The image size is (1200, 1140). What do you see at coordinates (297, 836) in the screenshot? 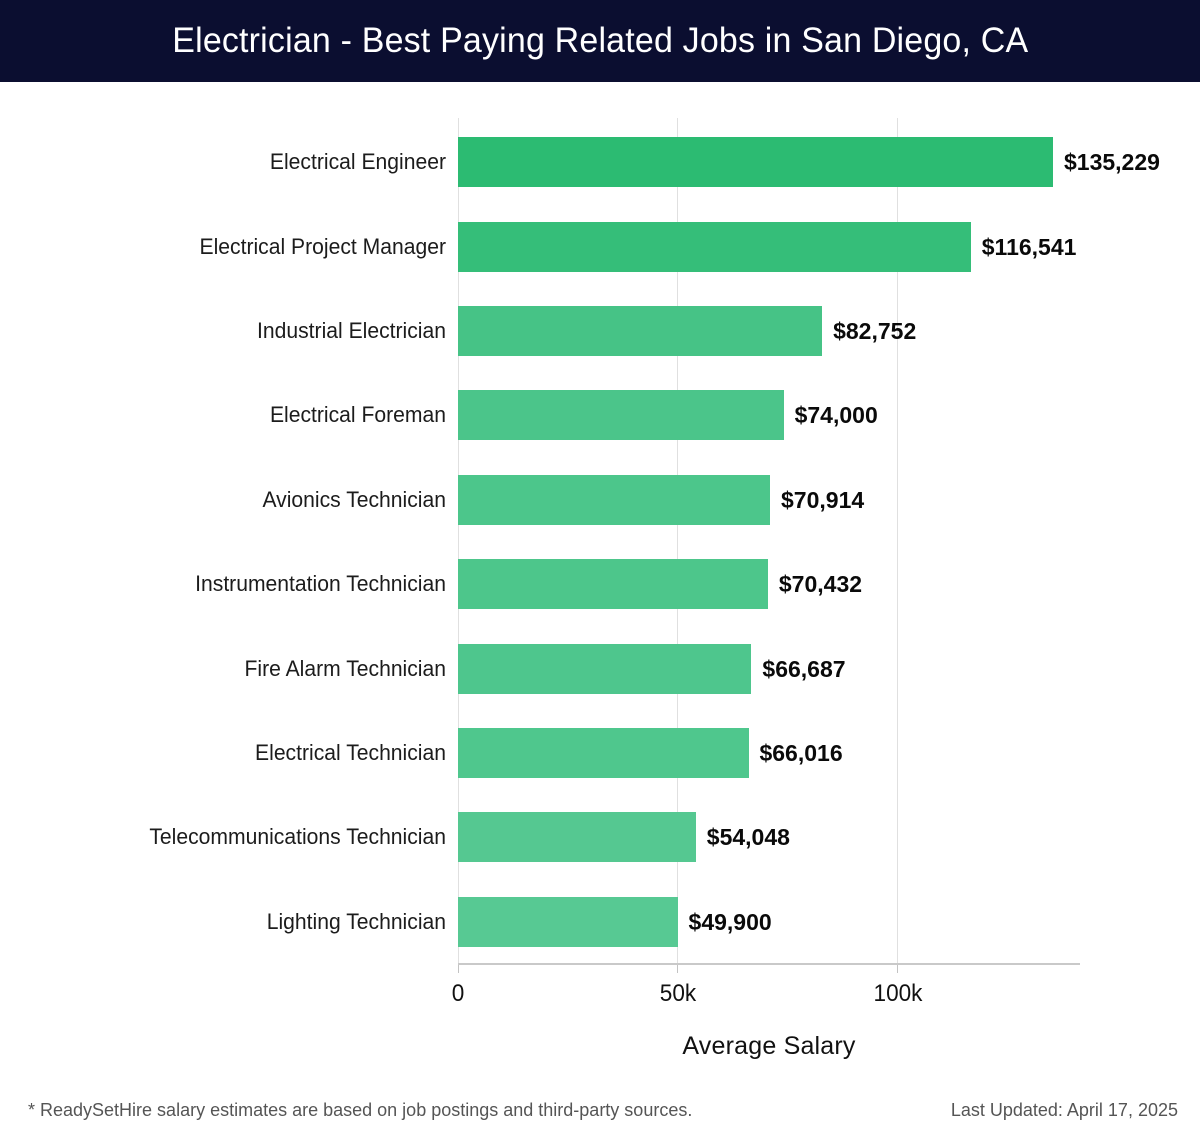
I see `category-label: Telecommunications Technician` at bounding box center [297, 836].